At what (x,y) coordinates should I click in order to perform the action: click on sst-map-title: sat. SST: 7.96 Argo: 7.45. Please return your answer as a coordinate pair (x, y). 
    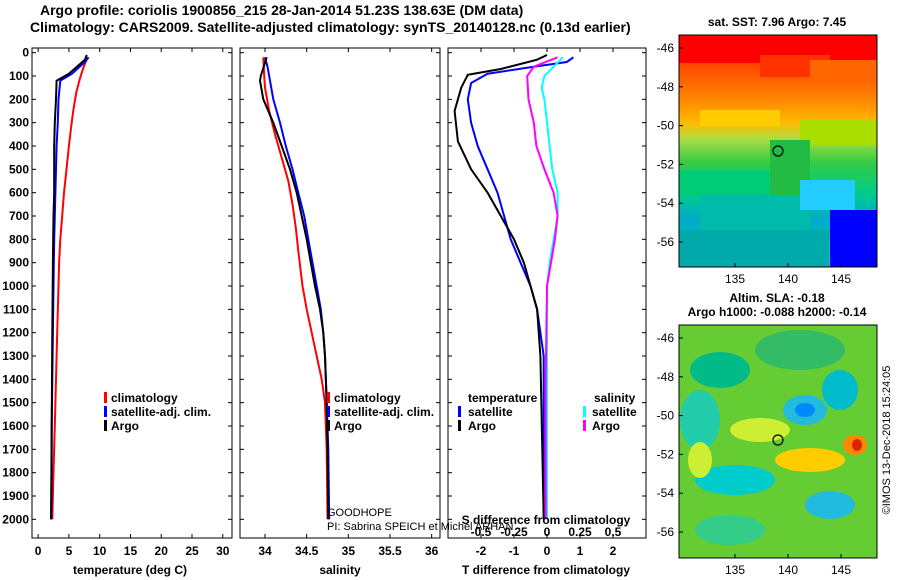
    Looking at the image, I should click on (777, 22).